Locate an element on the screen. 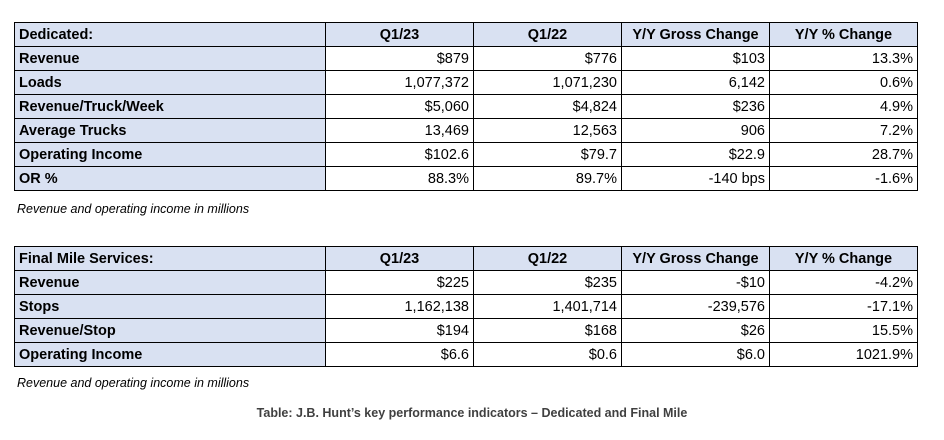 Image resolution: width=944 pixels, height=440 pixels. table-title: Dedicated: is located at coordinates (170, 34).